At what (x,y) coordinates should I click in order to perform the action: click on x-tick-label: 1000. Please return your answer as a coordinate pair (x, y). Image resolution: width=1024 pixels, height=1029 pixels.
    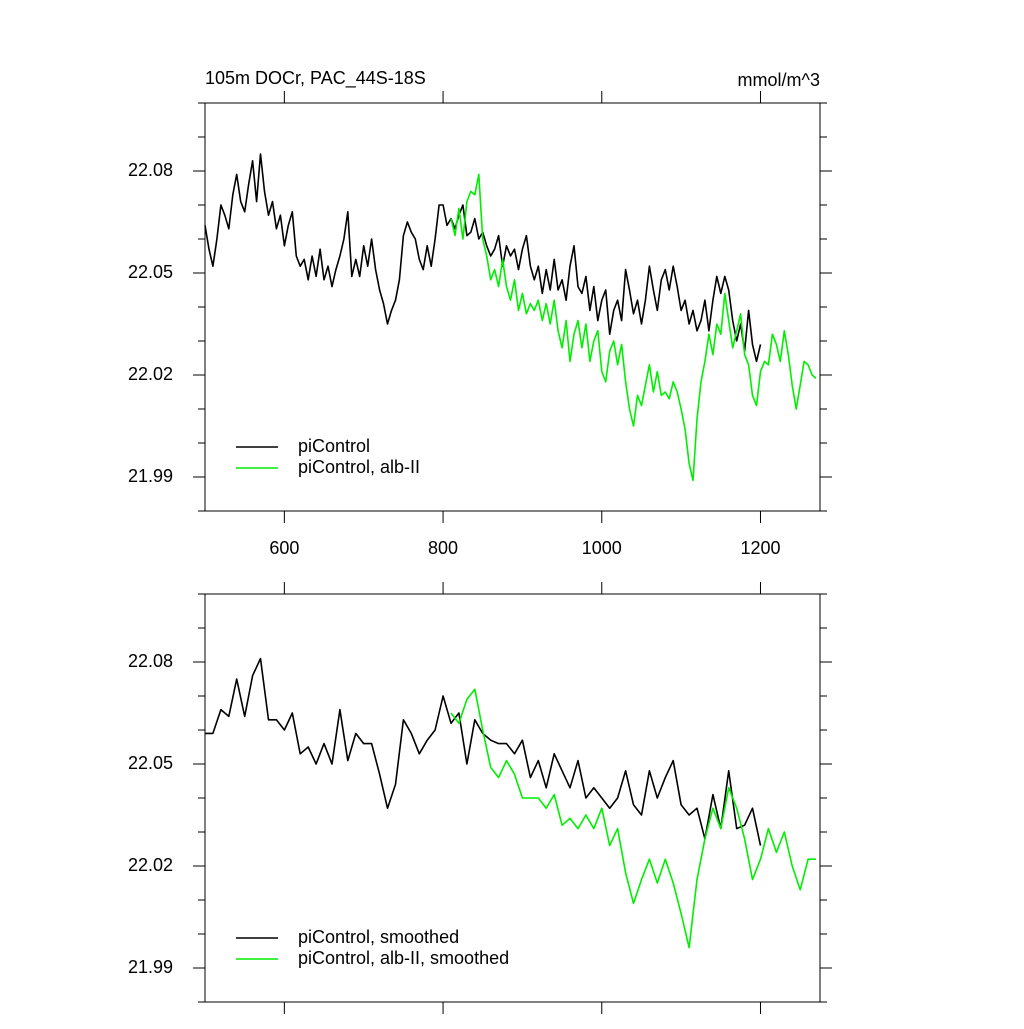
    Looking at the image, I should click on (602, 548).